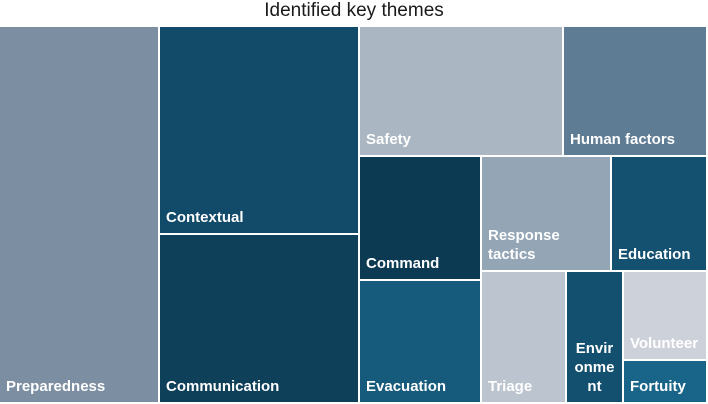  What do you see at coordinates (654, 254) in the screenshot?
I see `tile-label-education: Education` at bounding box center [654, 254].